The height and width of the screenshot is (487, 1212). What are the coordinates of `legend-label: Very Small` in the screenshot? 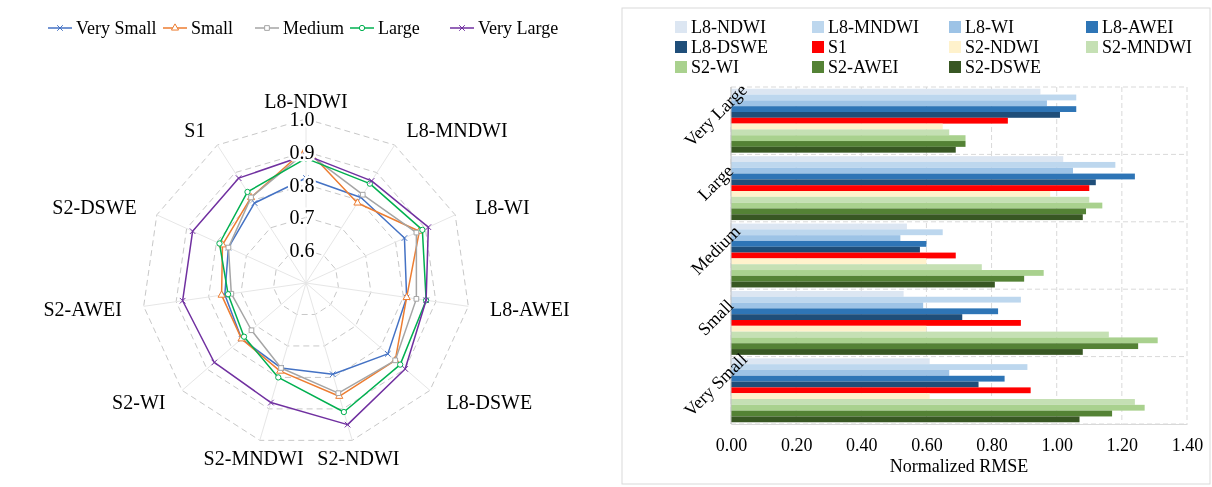 It's located at (116, 28).